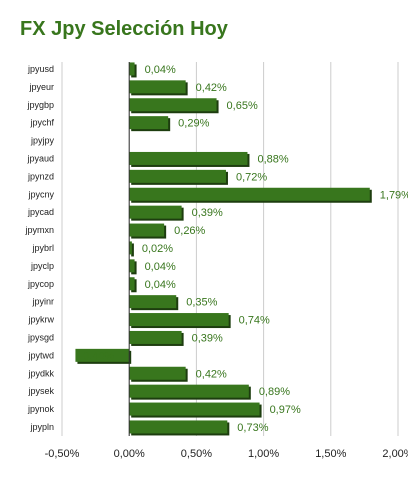 This screenshot has height=480, width=408. I want to click on data-label: 0,72%, so click(251, 177).